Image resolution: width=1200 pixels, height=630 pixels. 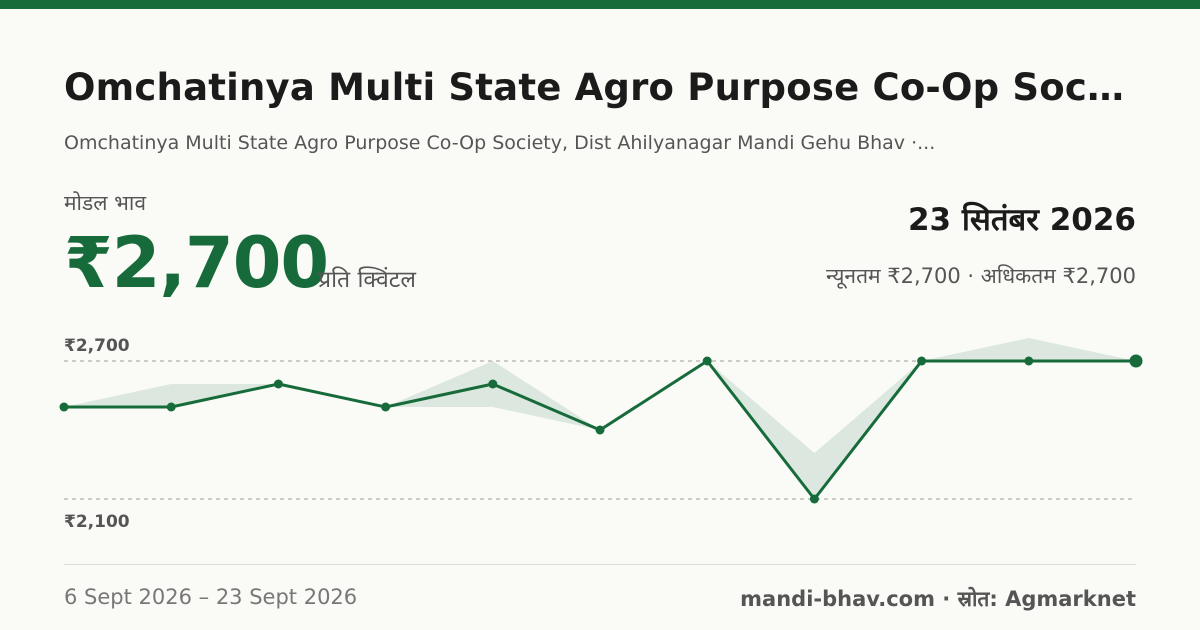 What do you see at coordinates (105, 203) in the screenshot?
I see `modal-price-label: मोडल भाव` at bounding box center [105, 203].